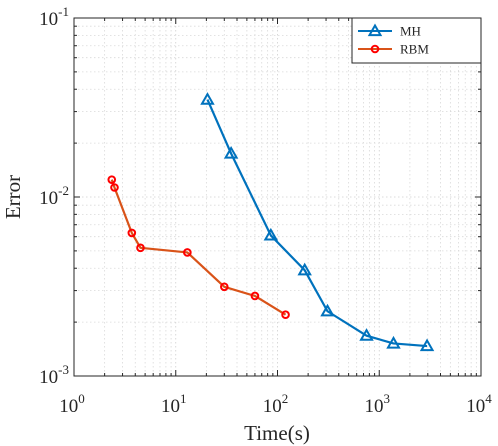  What do you see at coordinates (54, 17) in the screenshot?
I see `y-tick-label: 10⁻¹` at bounding box center [54, 17].